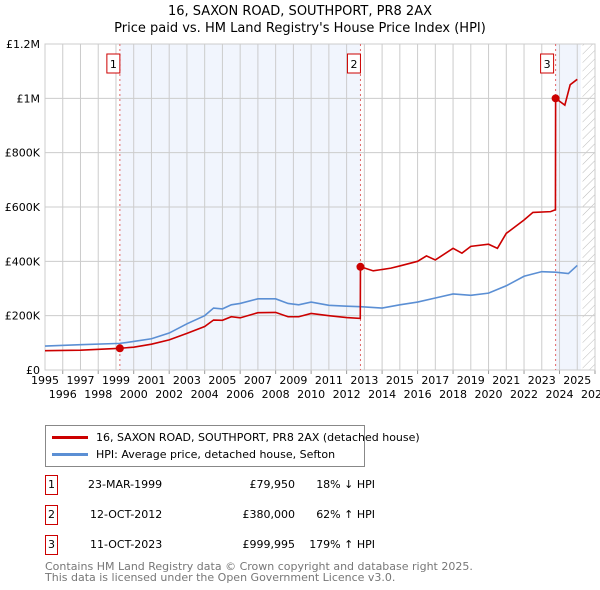 This screenshot has width=600, height=590. Describe the element at coordinates (453, 394) in the screenshot. I see `x-tick-label: 2018` at that location.